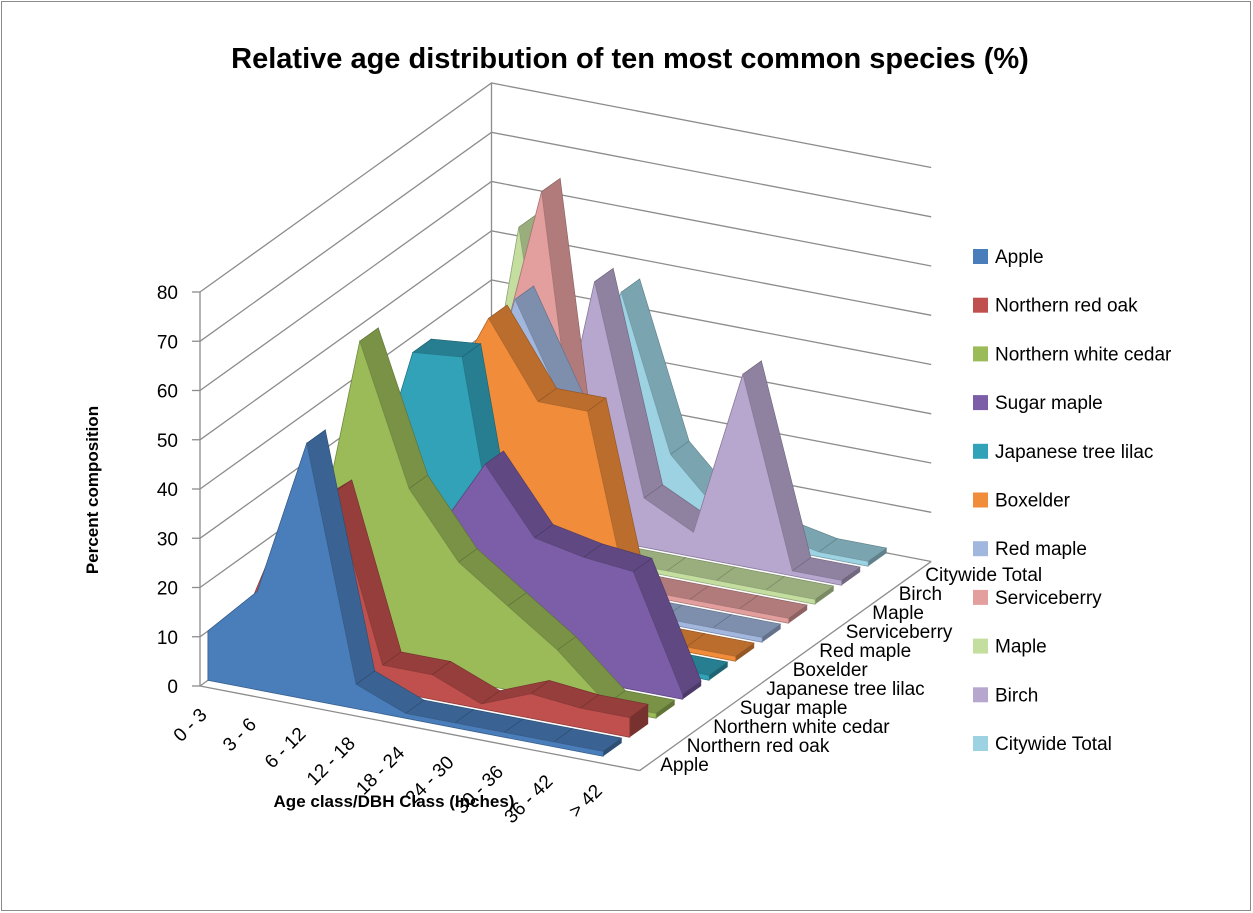 The image size is (1253, 913). What do you see at coordinates (1053, 744) in the screenshot?
I see `legend-label: Citywide Total` at bounding box center [1053, 744].